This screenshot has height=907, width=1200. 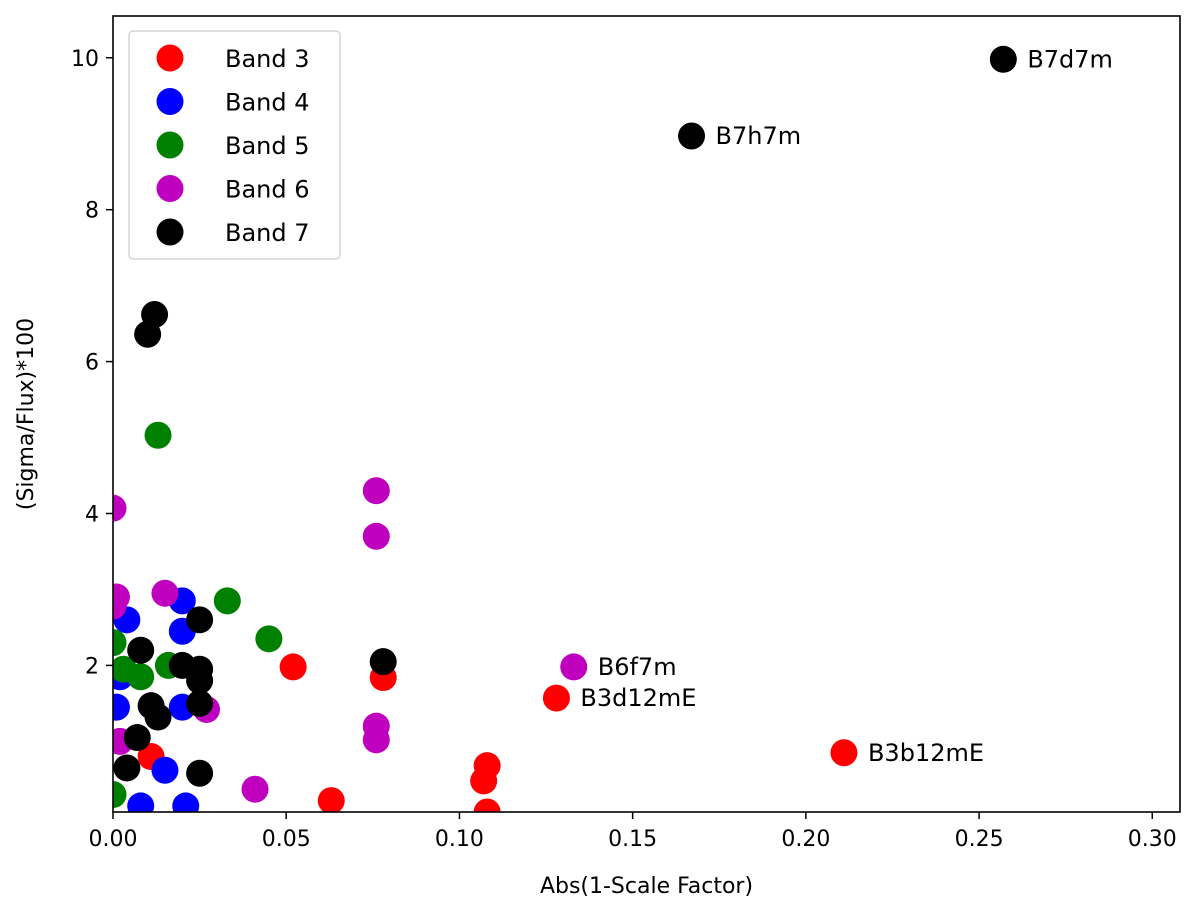 What do you see at coordinates (638, 698) in the screenshot?
I see `point-annotation: B3d12mE` at bounding box center [638, 698].